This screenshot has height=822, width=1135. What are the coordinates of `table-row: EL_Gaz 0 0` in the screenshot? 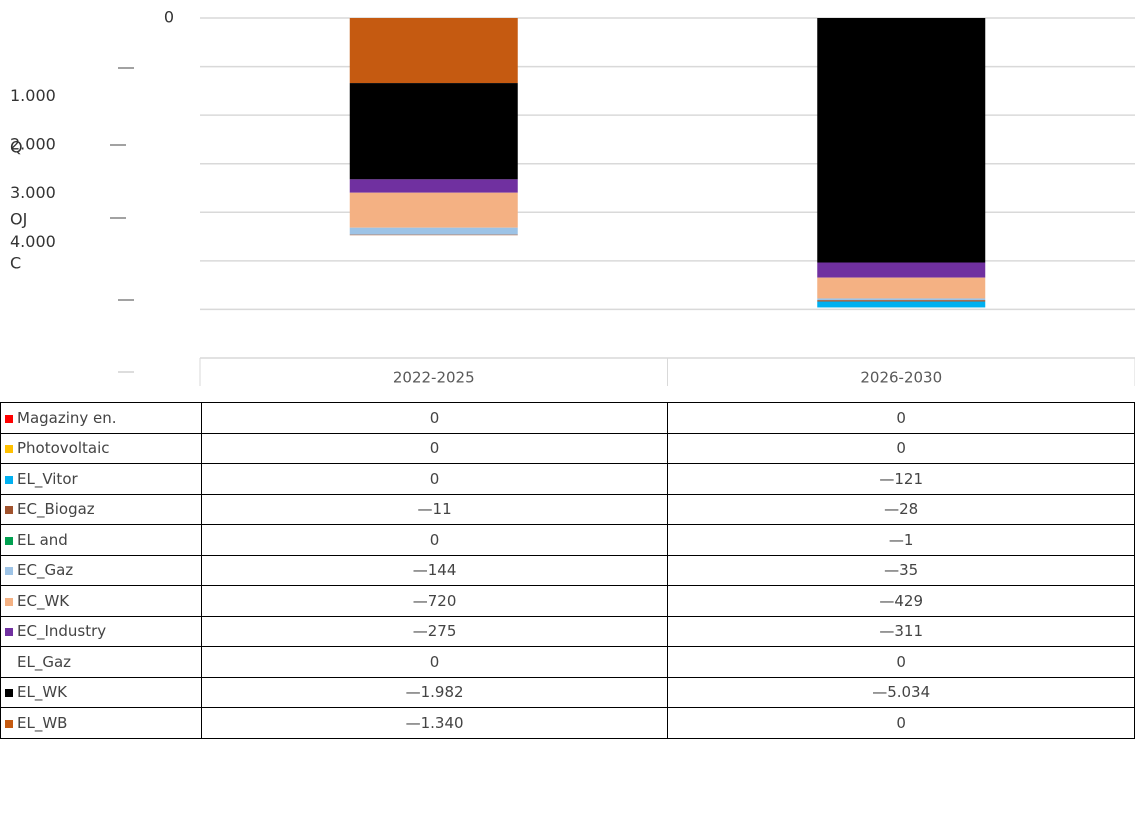 It's located at (567, 662).